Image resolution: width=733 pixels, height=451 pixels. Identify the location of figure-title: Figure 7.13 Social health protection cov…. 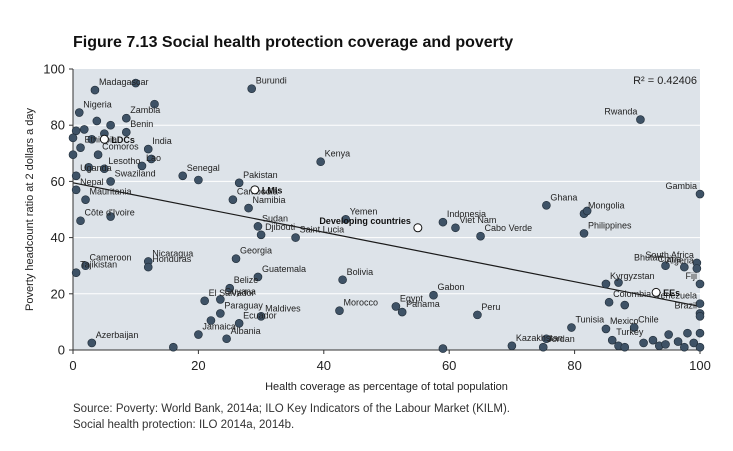
(293, 42).